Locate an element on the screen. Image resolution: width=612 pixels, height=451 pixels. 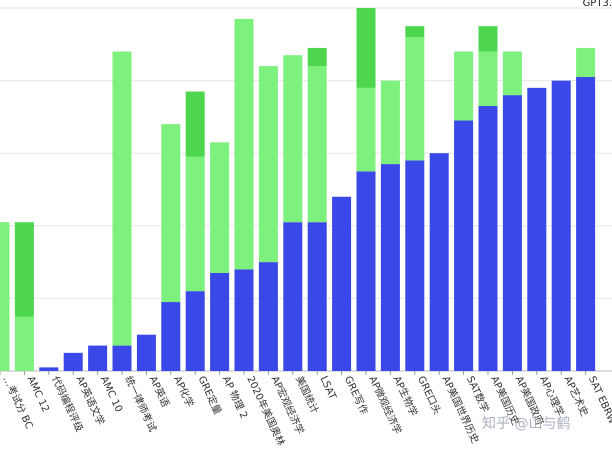
x-tick-label-4: AMC 10 is located at coordinates (111, 394).